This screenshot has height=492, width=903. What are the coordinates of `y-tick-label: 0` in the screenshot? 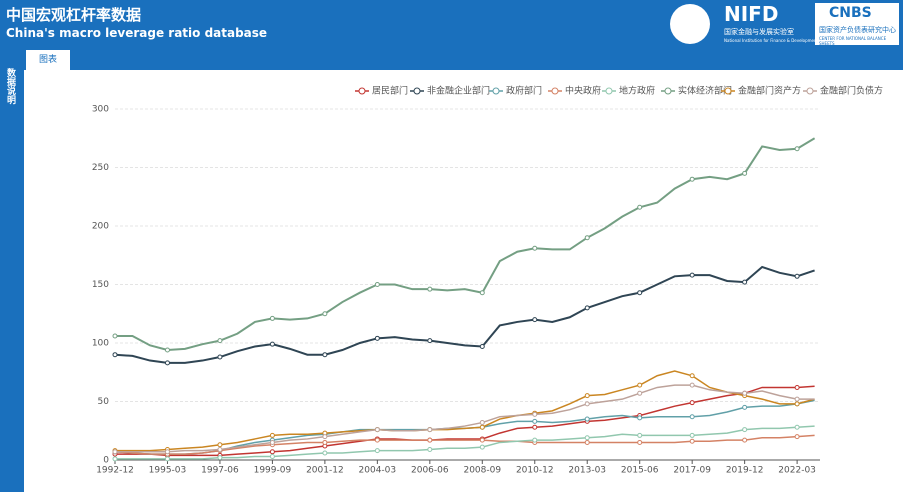 It's located at (106, 461).